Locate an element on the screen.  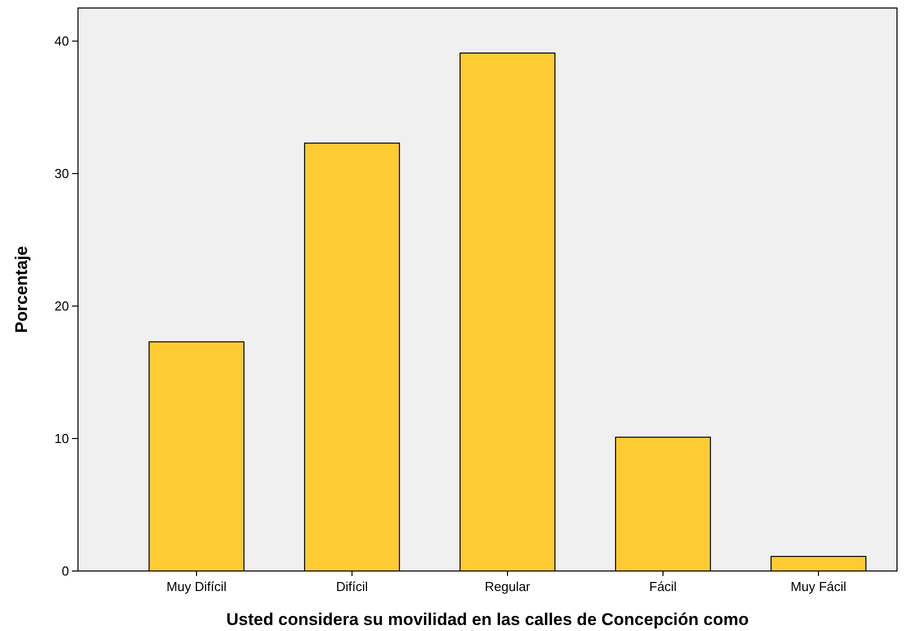
y-tick-label: 30 is located at coordinates (61, 174).